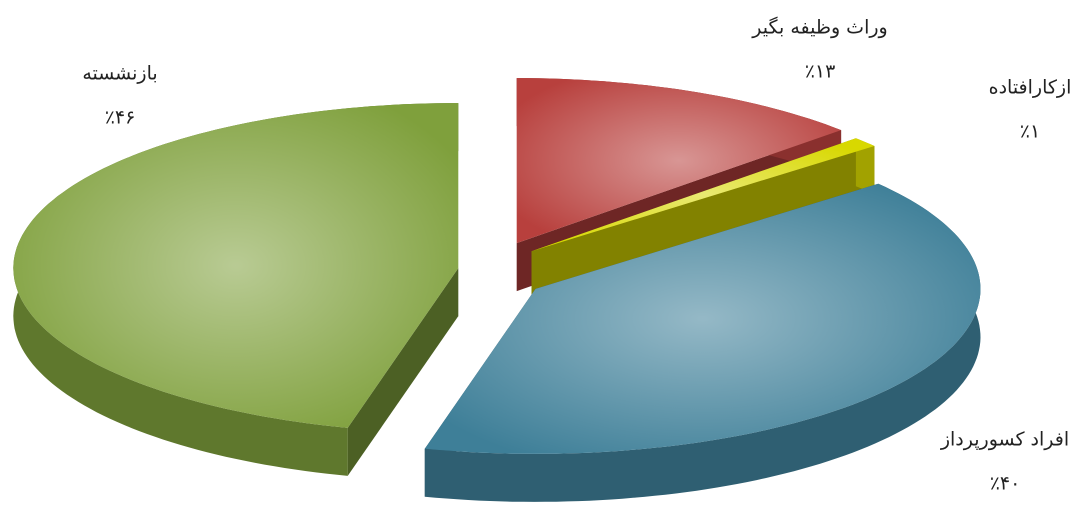 The height and width of the screenshot is (514, 1084). What do you see at coordinates (820, 72) in the screenshot?
I see `value-label: ٪۱۳` at bounding box center [820, 72].